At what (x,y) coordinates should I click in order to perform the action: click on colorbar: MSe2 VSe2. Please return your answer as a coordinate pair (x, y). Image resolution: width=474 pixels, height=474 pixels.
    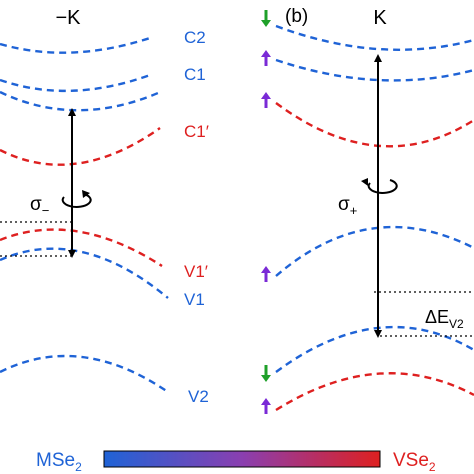
    Looking at the image, I should click on (236, 462).